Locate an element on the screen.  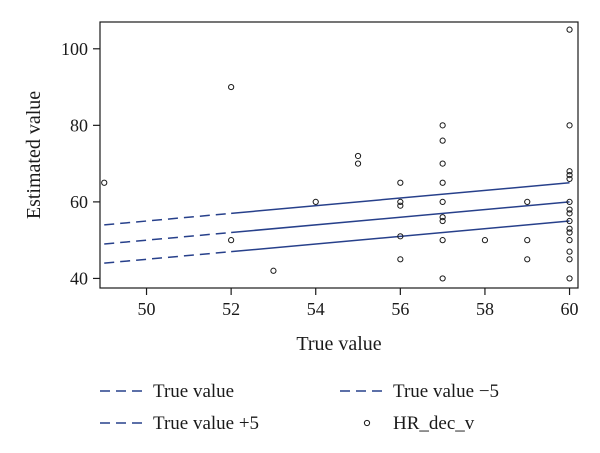
legend-label: True value is located at coordinates (193, 391).